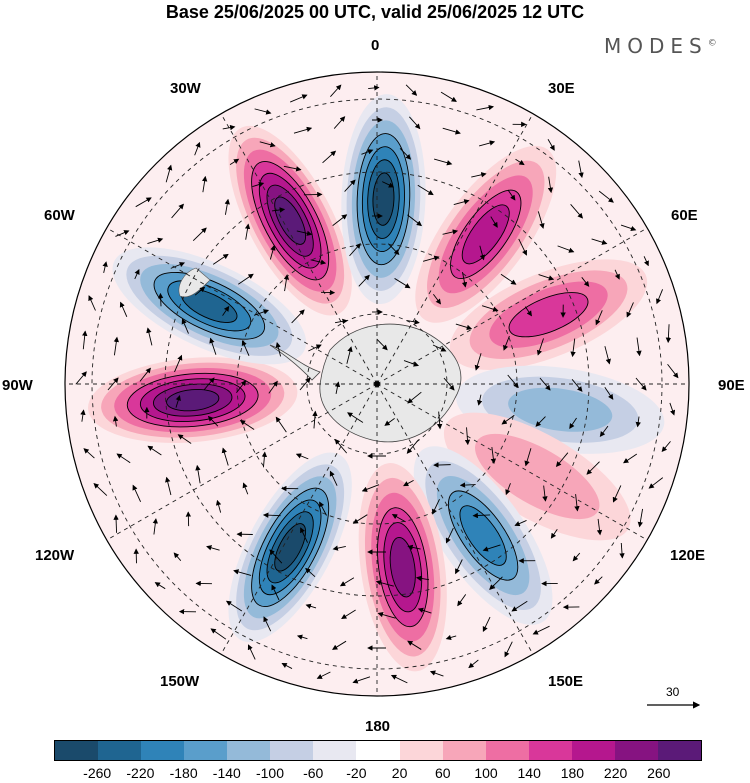 The height and width of the screenshot is (783, 750). I want to click on lon-label-60e: 60E, so click(684, 215).